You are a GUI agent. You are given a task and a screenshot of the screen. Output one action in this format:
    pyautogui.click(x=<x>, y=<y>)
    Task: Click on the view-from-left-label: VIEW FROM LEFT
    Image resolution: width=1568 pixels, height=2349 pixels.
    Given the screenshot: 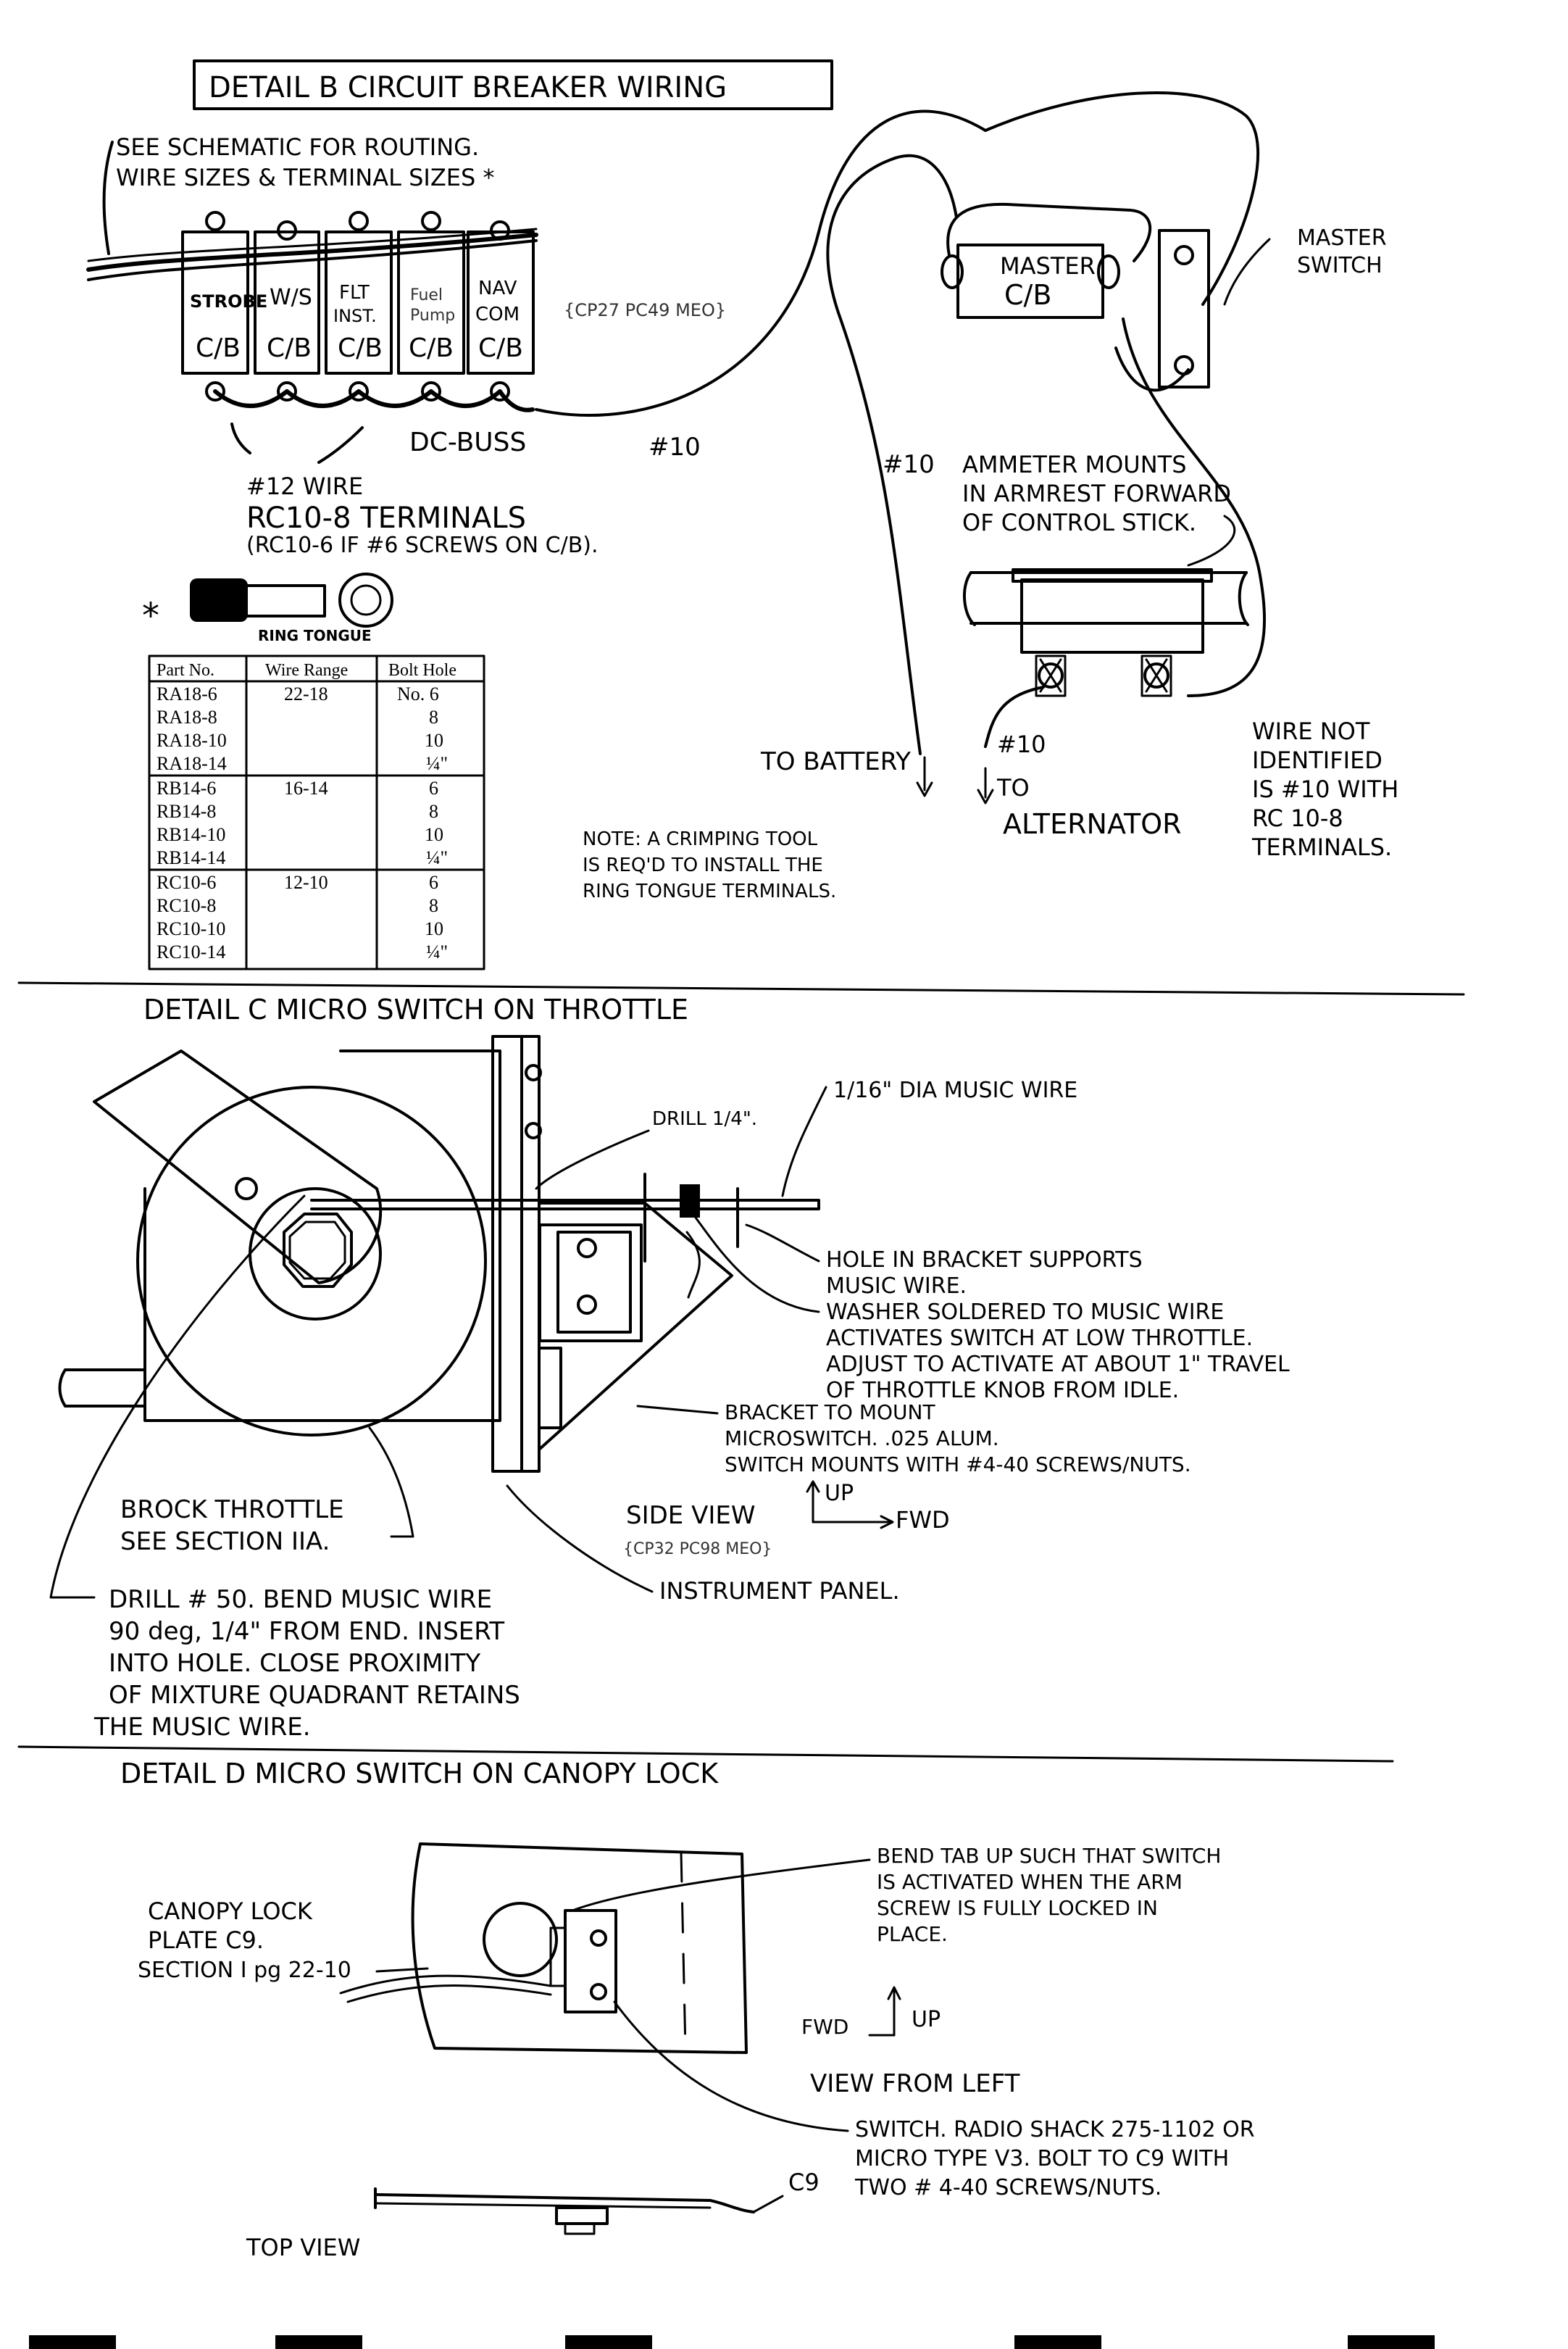 What is the action you would take?
    pyautogui.click(x=915, y=2083)
    